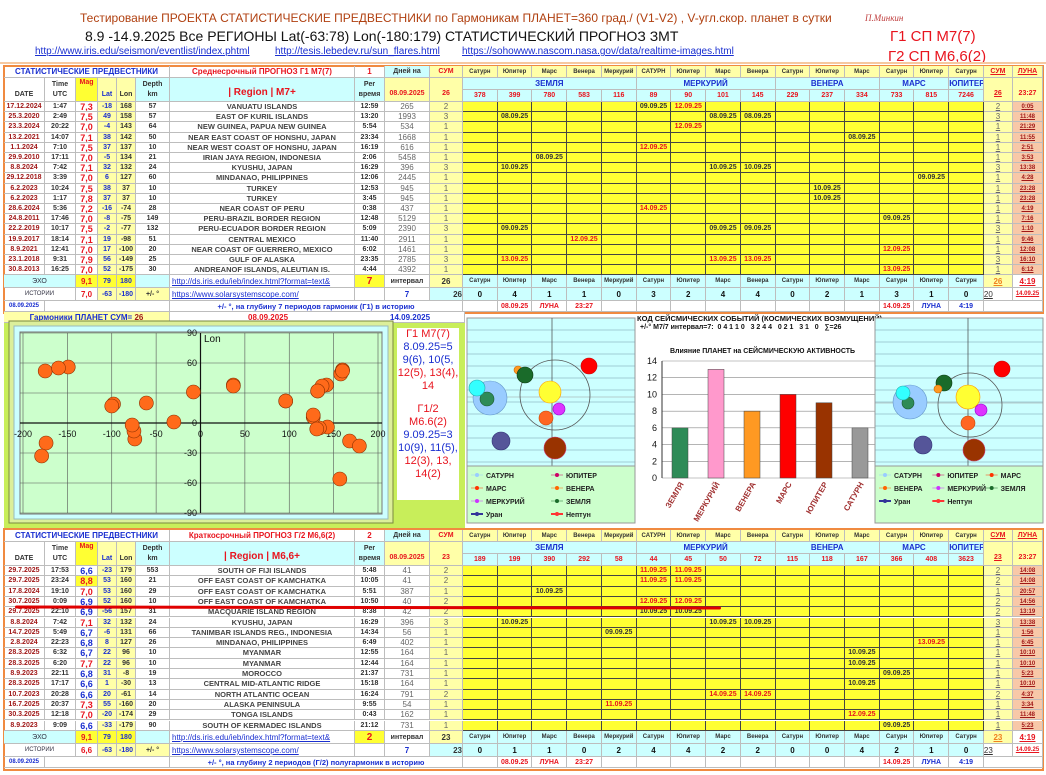  What do you see at coordinates (1028, 612) in the screenshot?
I see `row-moon-time: 13:19` at bounding box center [1028, 612].